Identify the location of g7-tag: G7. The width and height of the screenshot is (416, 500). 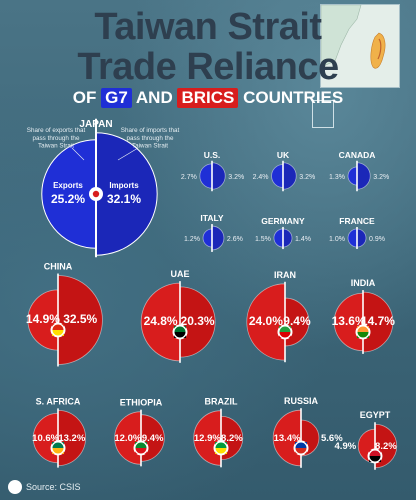
(116, 98).